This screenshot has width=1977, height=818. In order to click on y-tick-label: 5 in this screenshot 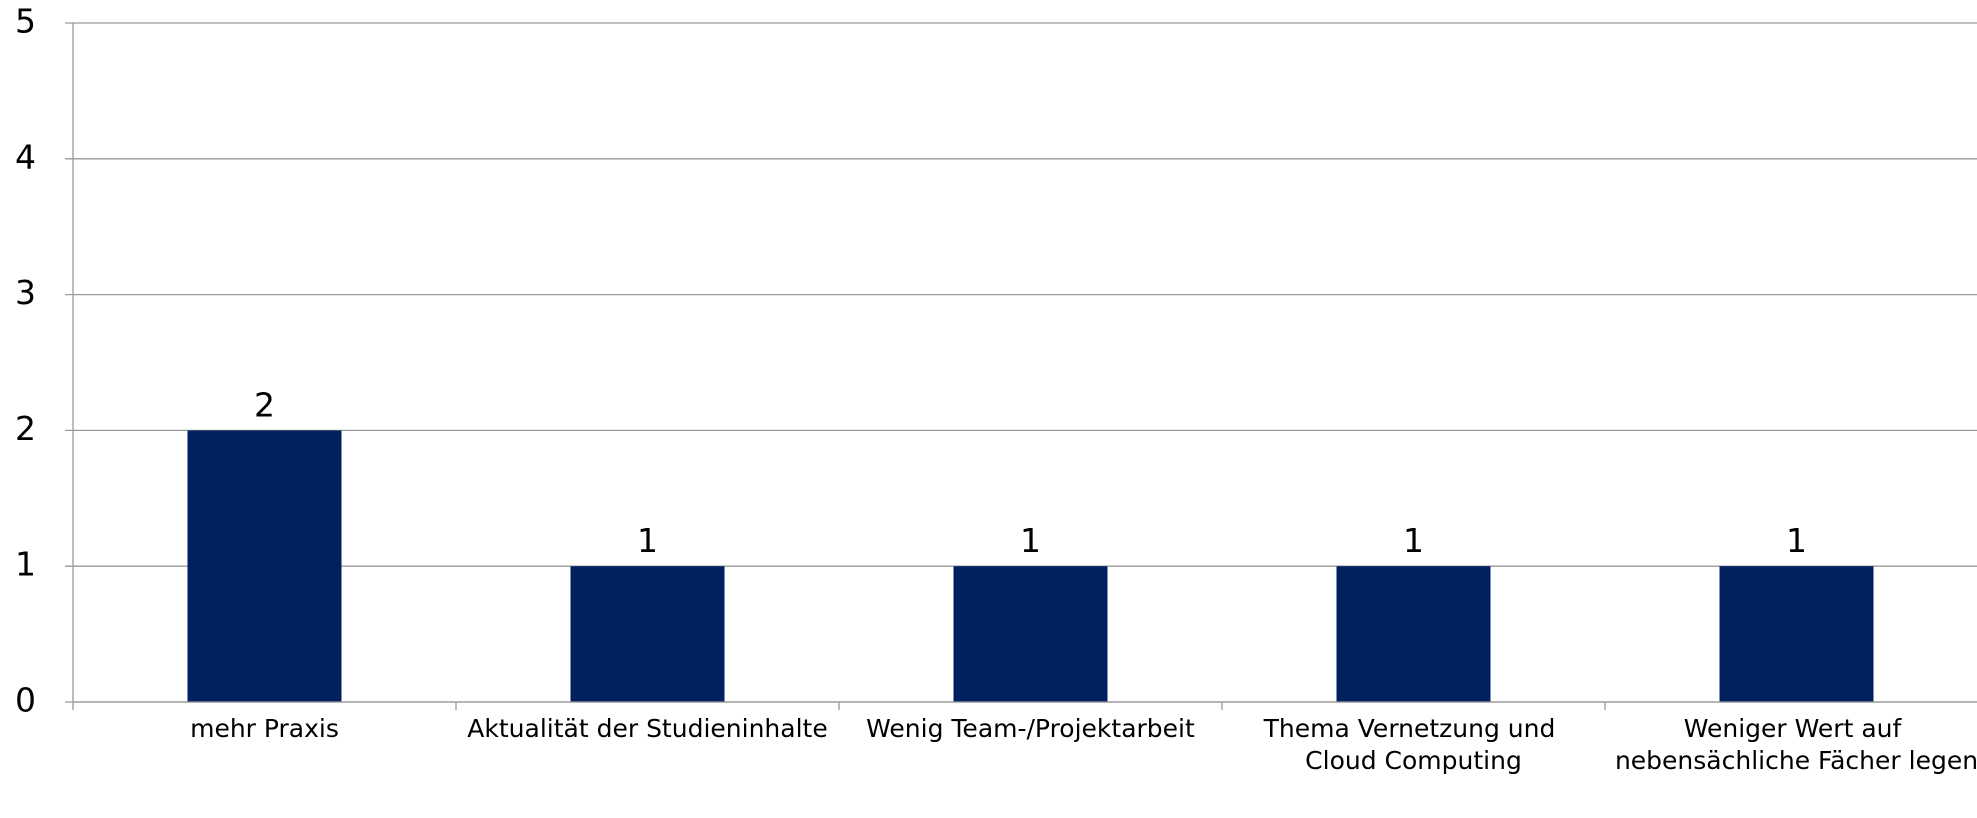, I will do `click(25, 21)`.